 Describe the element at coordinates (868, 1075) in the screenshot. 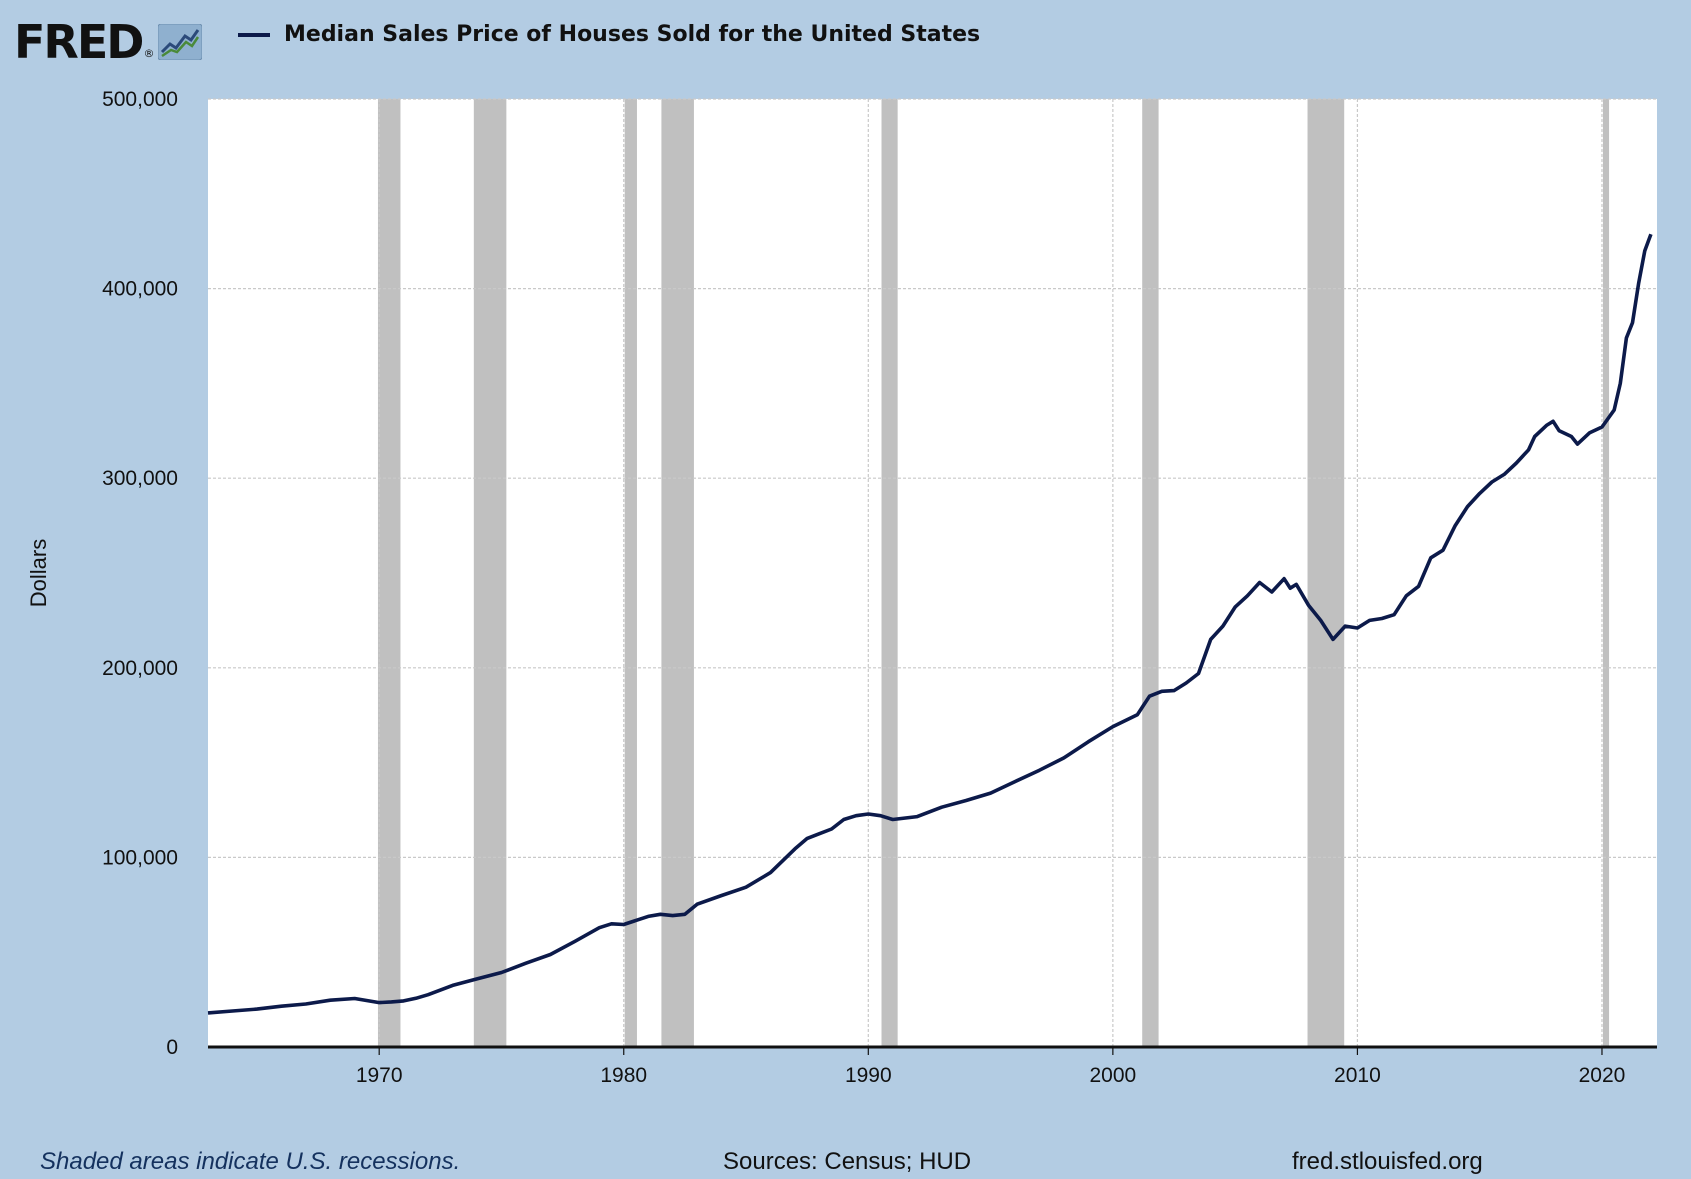

I see `x-tick-label: 1990` at that location.